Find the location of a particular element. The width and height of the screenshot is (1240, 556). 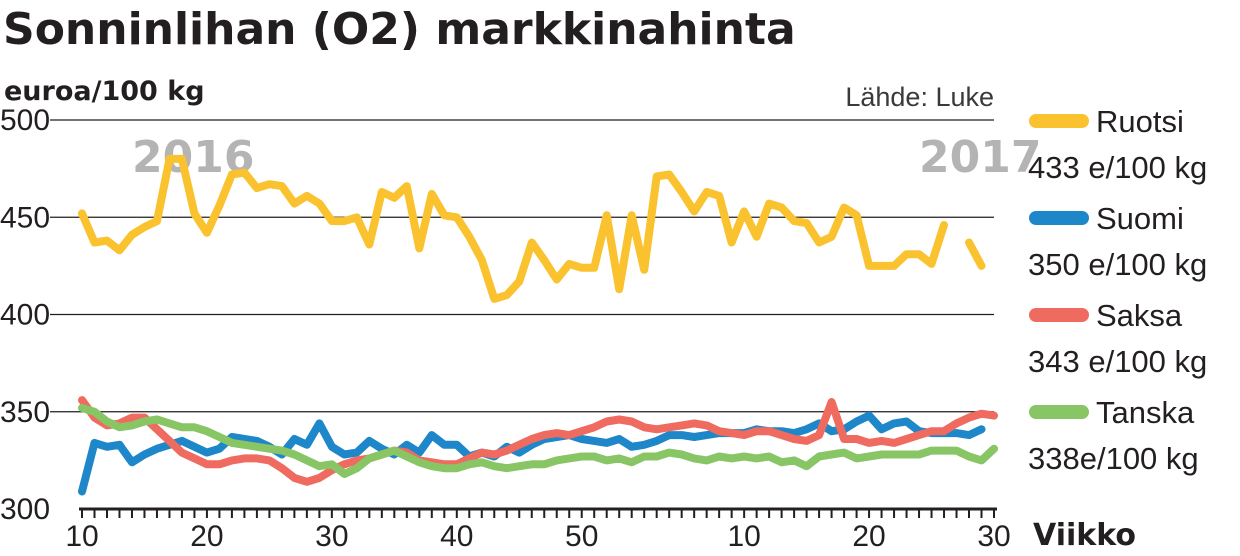

y-tick-label: 350 is located at coordinates (25, 412).